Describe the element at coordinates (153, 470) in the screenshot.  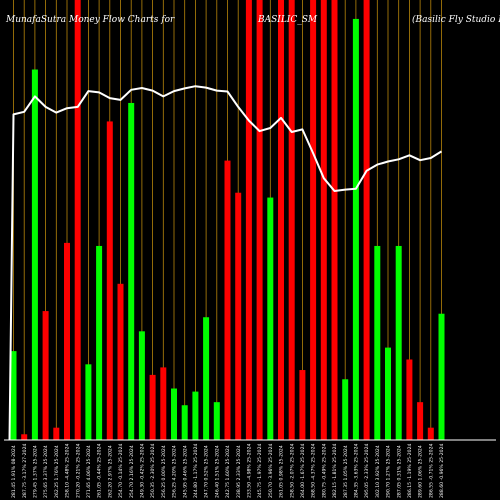
I see `x-tick-label: 250.35 -2.30% 25-2024` at that location.